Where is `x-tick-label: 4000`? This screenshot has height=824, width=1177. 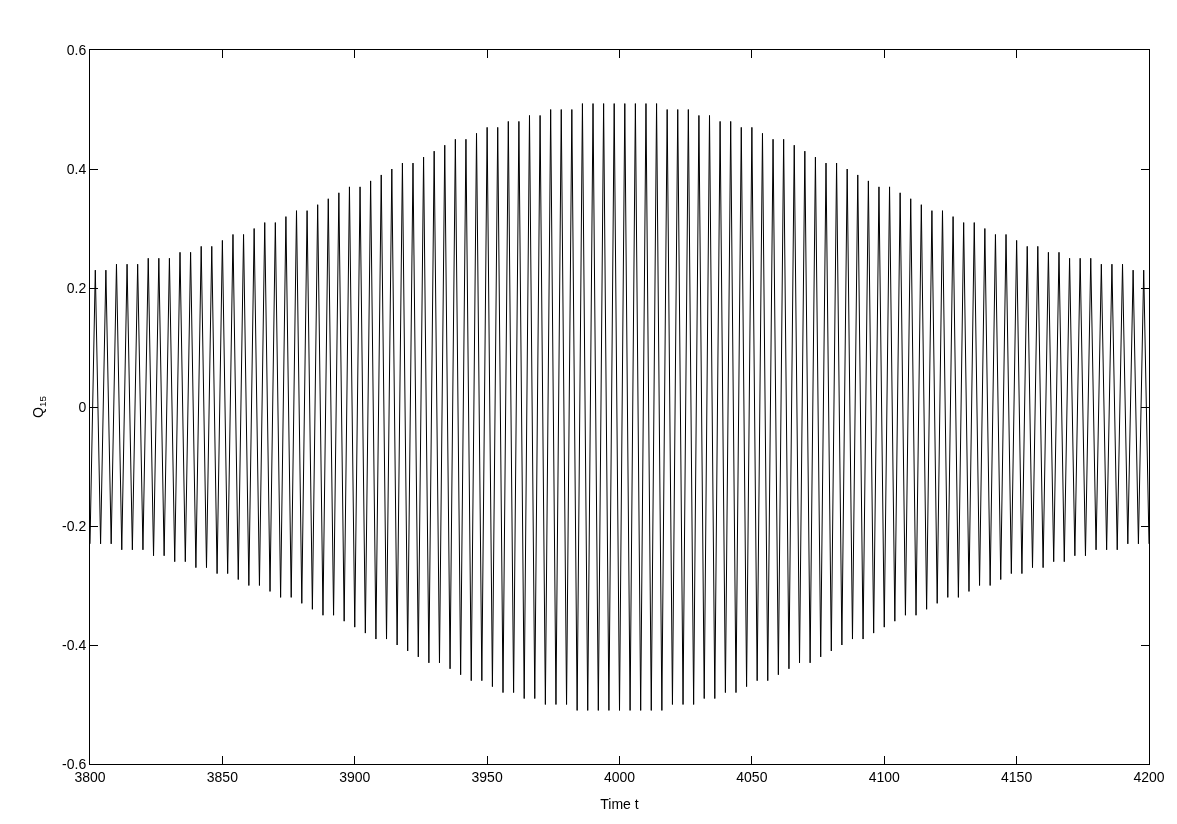 x-tick-label: 4000 is located at coordinates (619, 776).